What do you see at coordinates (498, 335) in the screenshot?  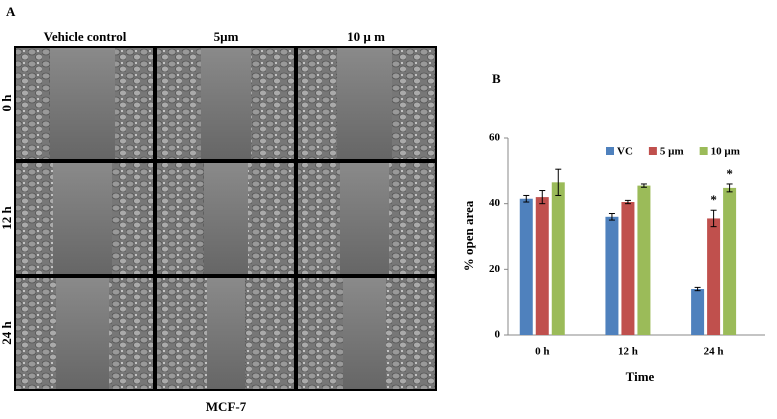 I see `y-tick-label: 0` at bounding box center [498, 335].